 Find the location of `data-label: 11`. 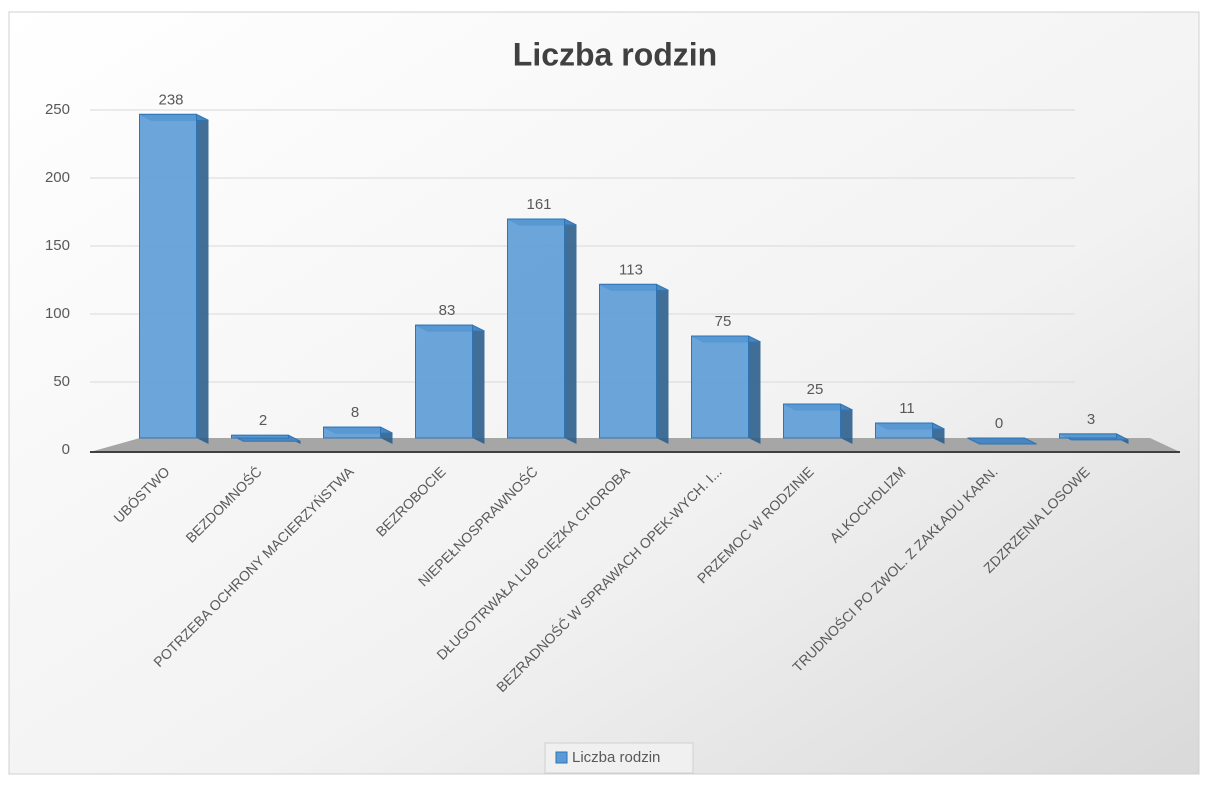

data-label: 11 is located at coordinates (907, 408).